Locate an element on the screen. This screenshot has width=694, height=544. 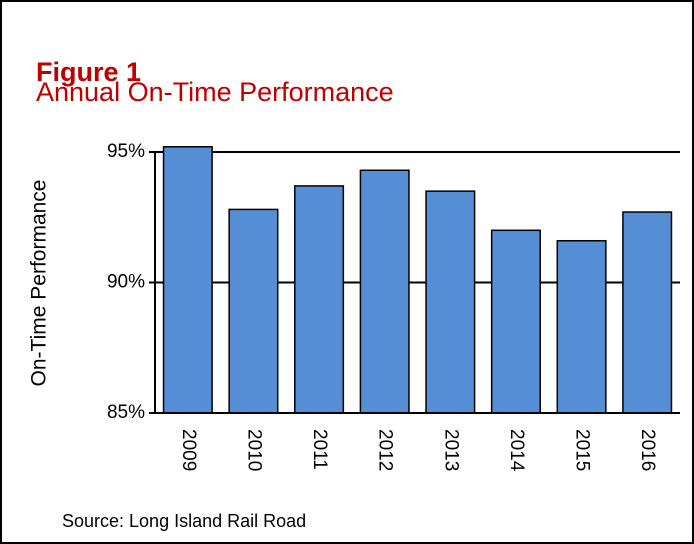
y-tick-label: 95% is located at coordinates (126, 151).